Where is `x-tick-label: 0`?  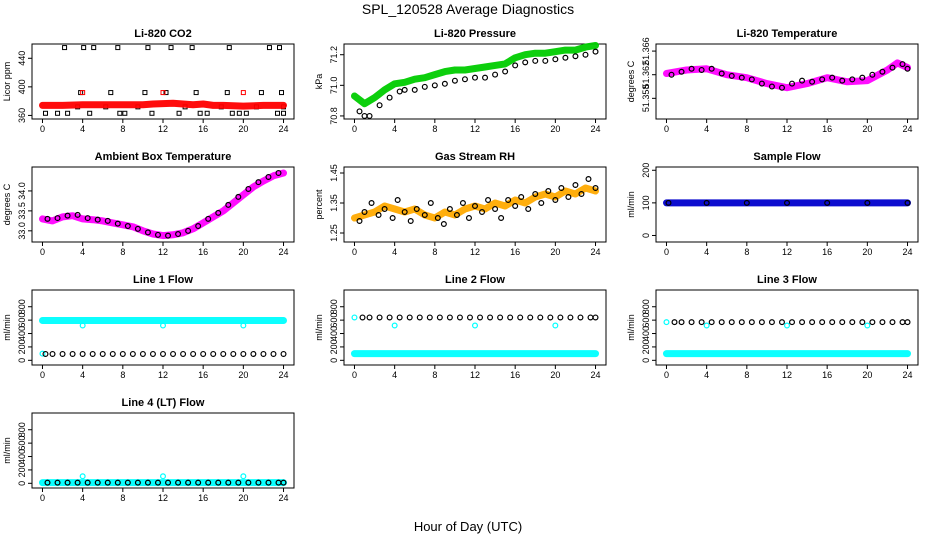 x-tick-label: 0 is located at coordinates (354, 252).